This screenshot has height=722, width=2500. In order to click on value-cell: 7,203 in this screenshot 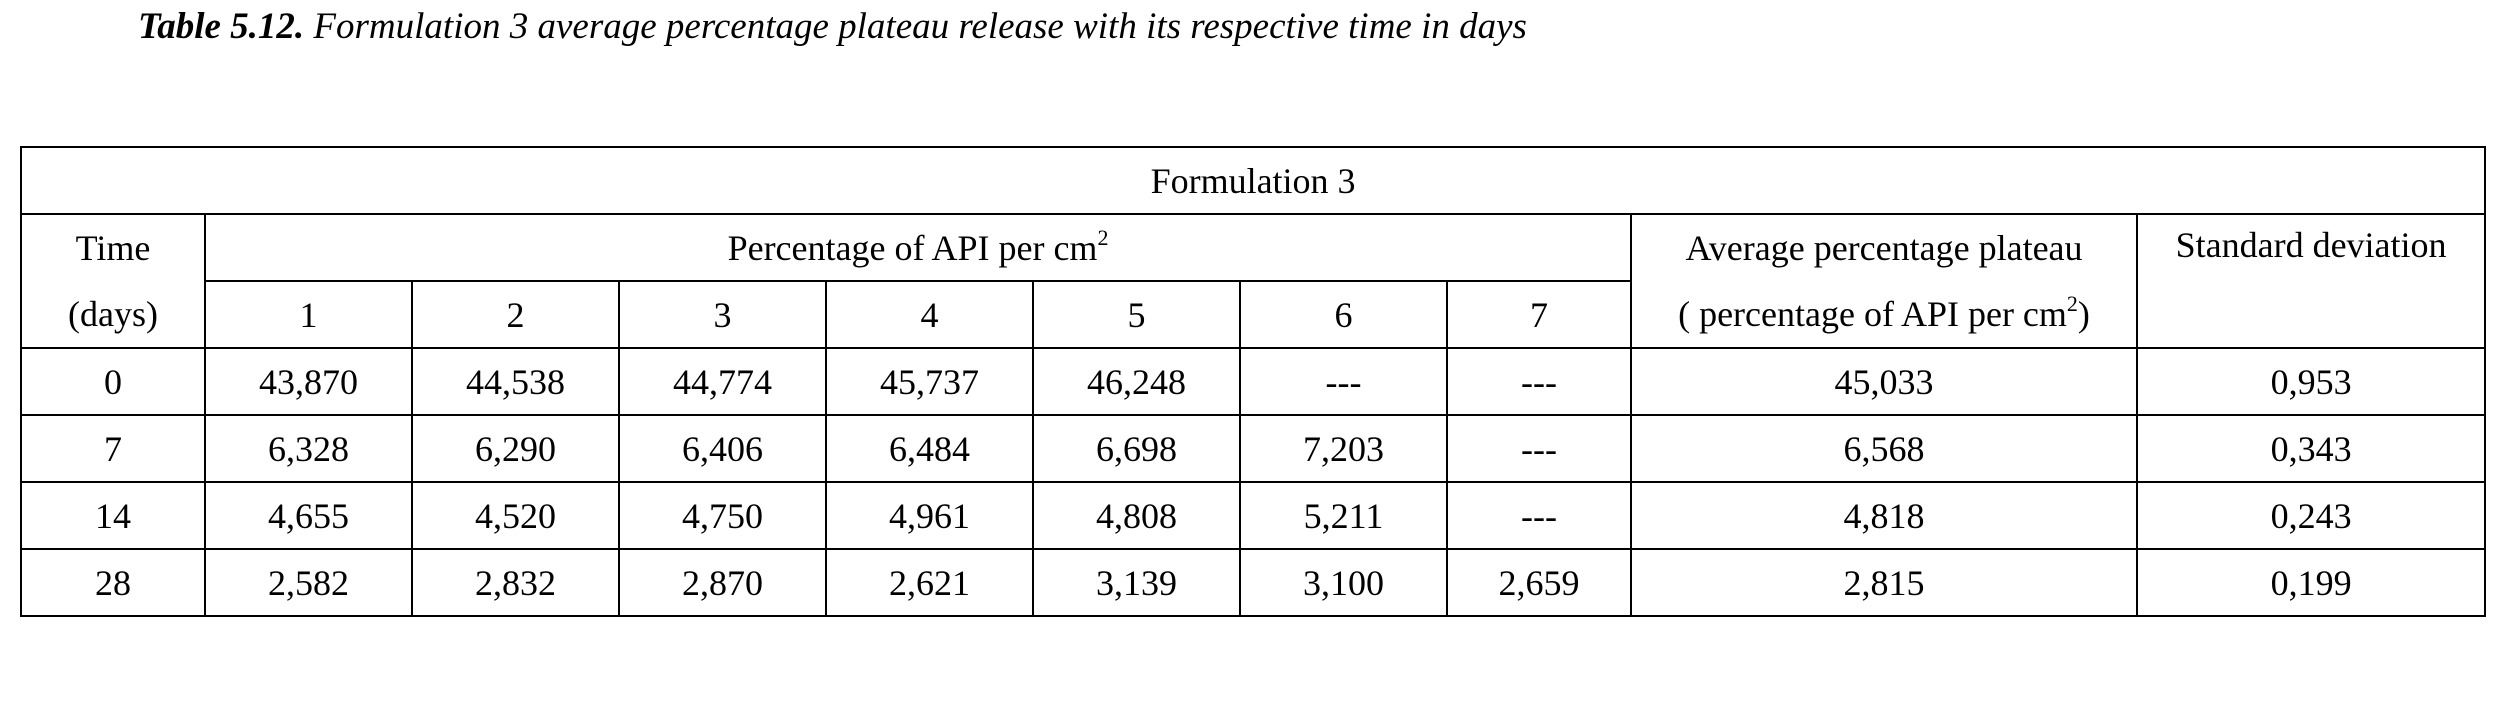, I will do `click(1343, 448)`.